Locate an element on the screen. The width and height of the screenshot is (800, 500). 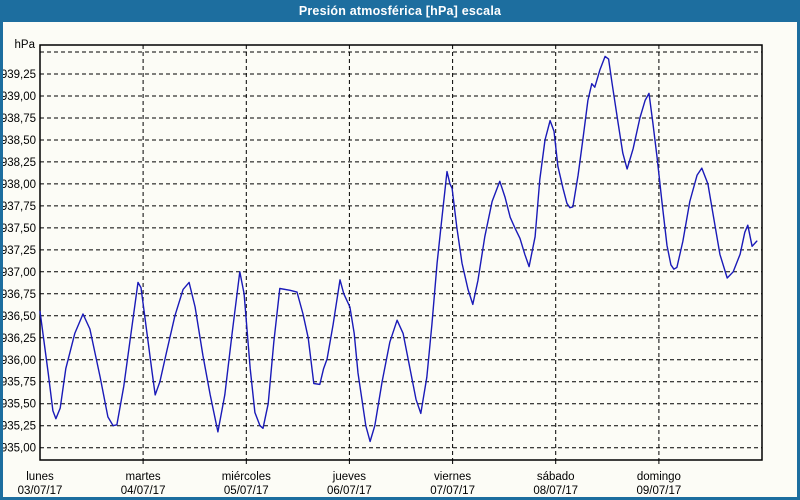
x-day-date-label: 03/07/17 is located at coordinates (40, 491).